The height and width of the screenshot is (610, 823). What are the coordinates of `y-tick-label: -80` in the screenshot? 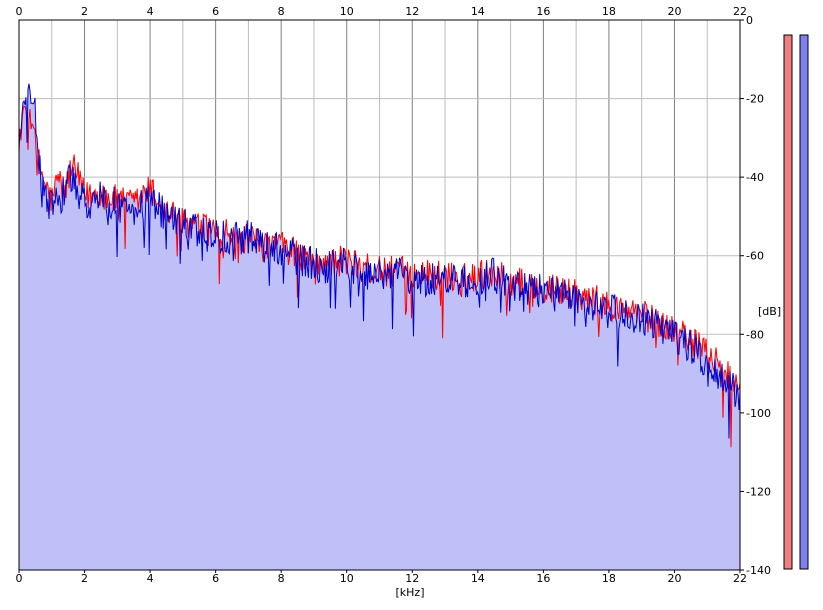 It's located at (755, 334).